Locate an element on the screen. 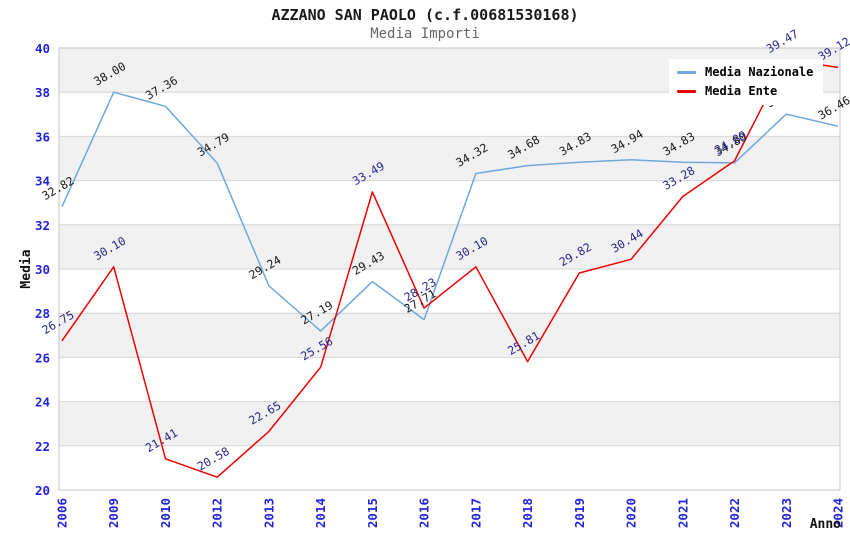  x-tick-2009: 2009 is located at coordinates (113, 513).